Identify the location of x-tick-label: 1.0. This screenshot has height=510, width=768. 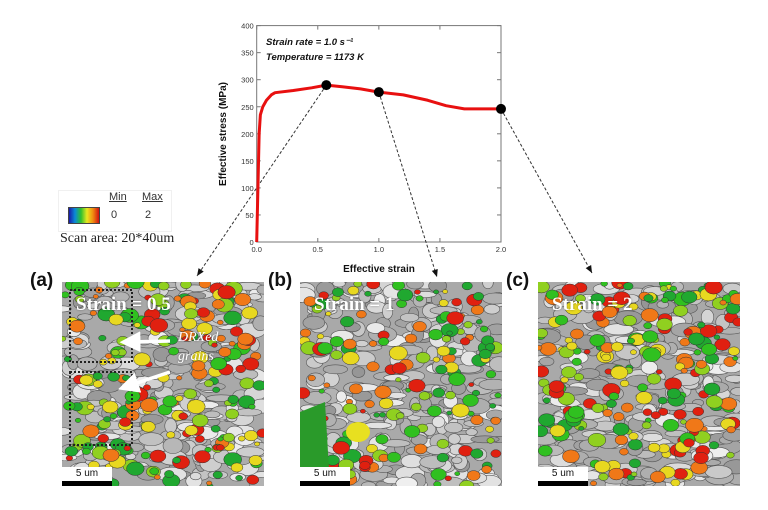
(379, 249).